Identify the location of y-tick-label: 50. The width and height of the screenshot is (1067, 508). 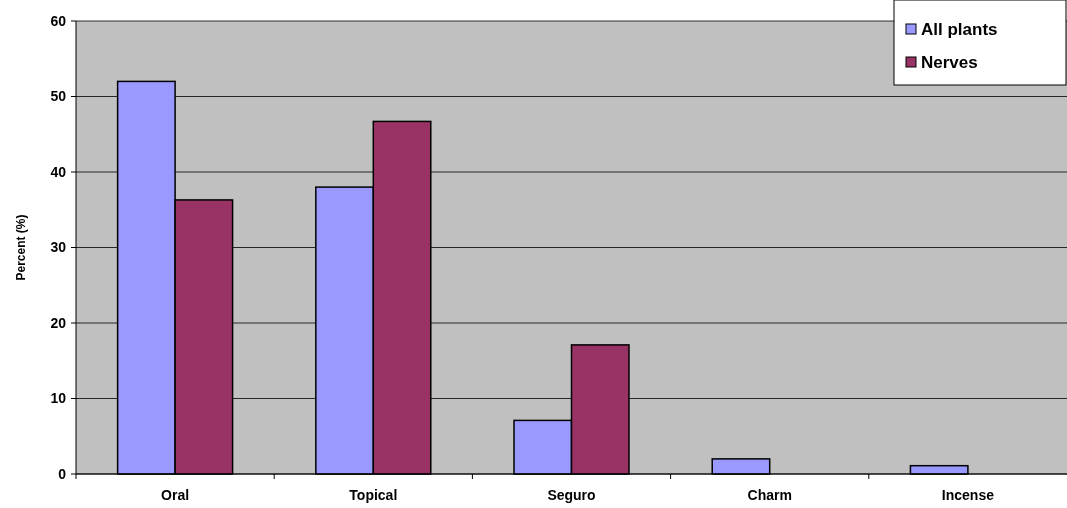
(58, 96).